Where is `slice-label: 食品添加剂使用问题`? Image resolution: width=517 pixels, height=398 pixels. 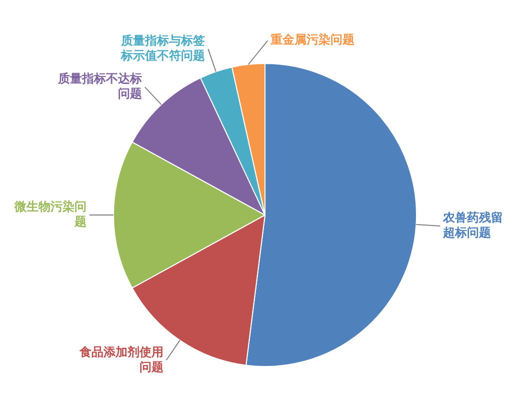
slice-label: 食品添加剂使用问题 is located at coordinates (121, 359).